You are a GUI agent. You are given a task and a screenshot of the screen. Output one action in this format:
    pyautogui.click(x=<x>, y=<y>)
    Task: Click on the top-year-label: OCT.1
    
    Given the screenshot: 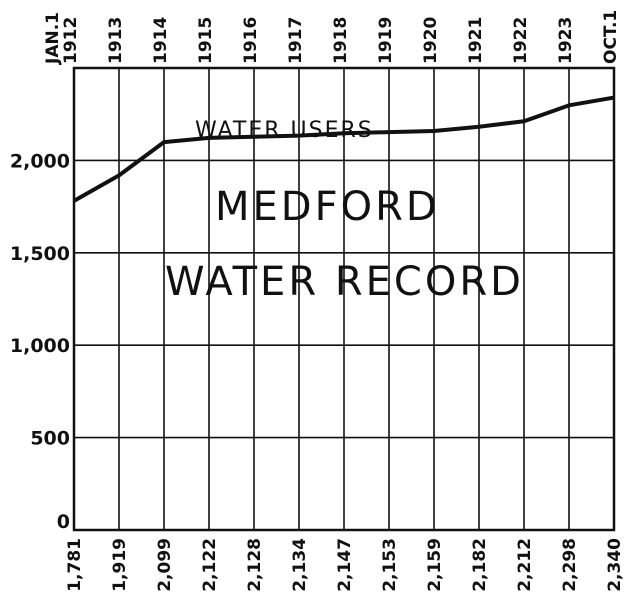 What is the action you would take?
    pyautogui.click(x=611, y=37)
    